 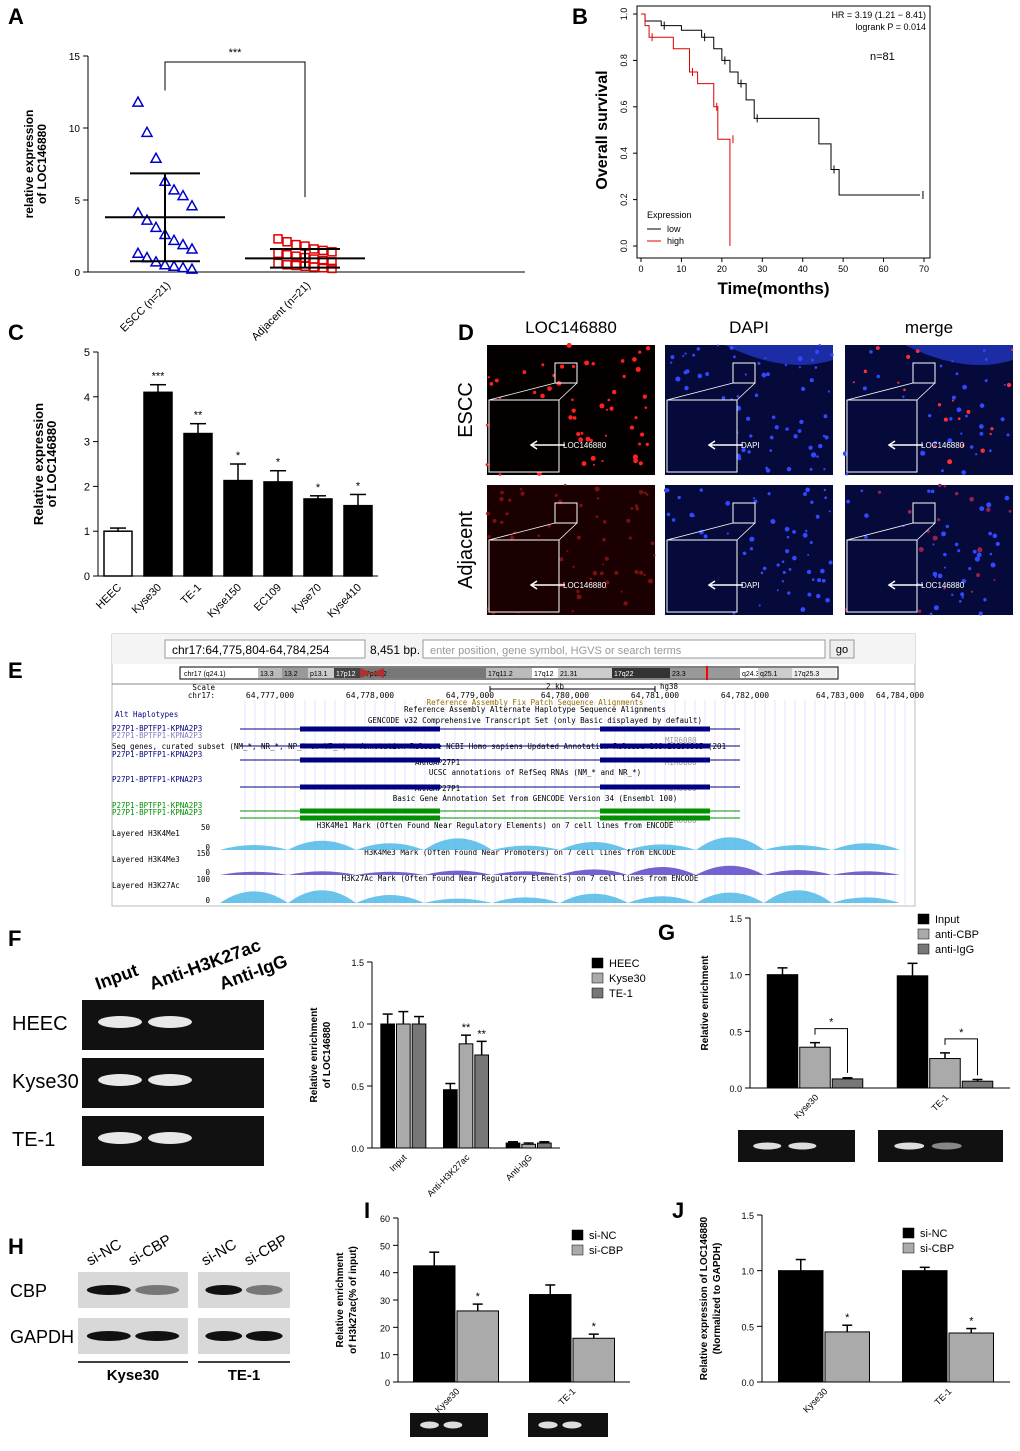 I want to click on zoom-lines, so click(x=533, y=531).